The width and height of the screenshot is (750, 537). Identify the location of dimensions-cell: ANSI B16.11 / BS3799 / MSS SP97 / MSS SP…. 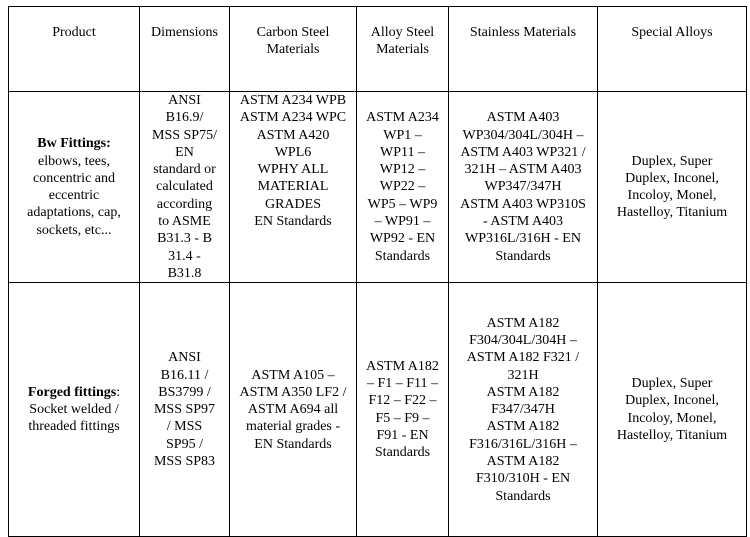
(184, 409).